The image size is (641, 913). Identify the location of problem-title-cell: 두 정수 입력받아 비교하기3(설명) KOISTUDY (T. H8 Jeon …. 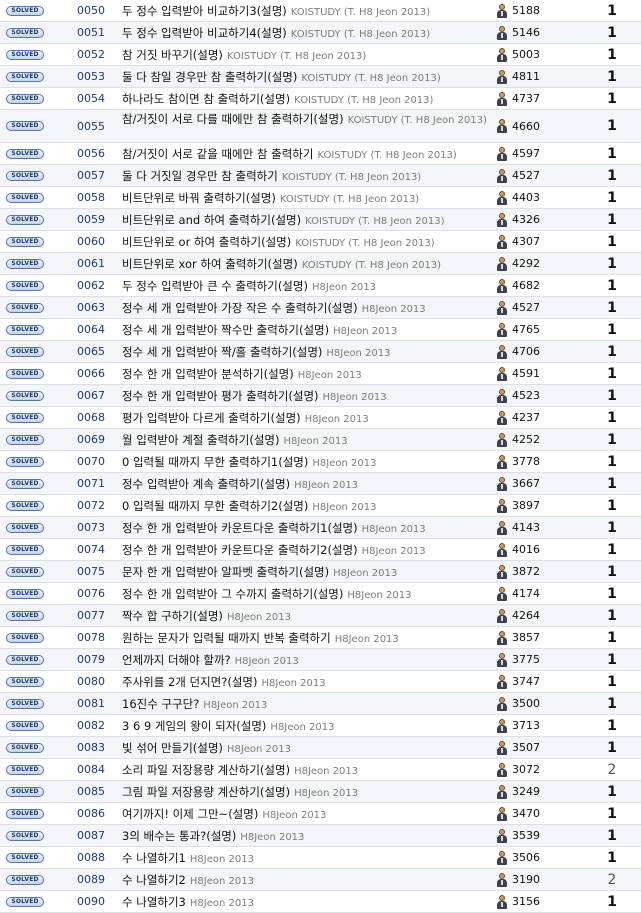
(308, 10).